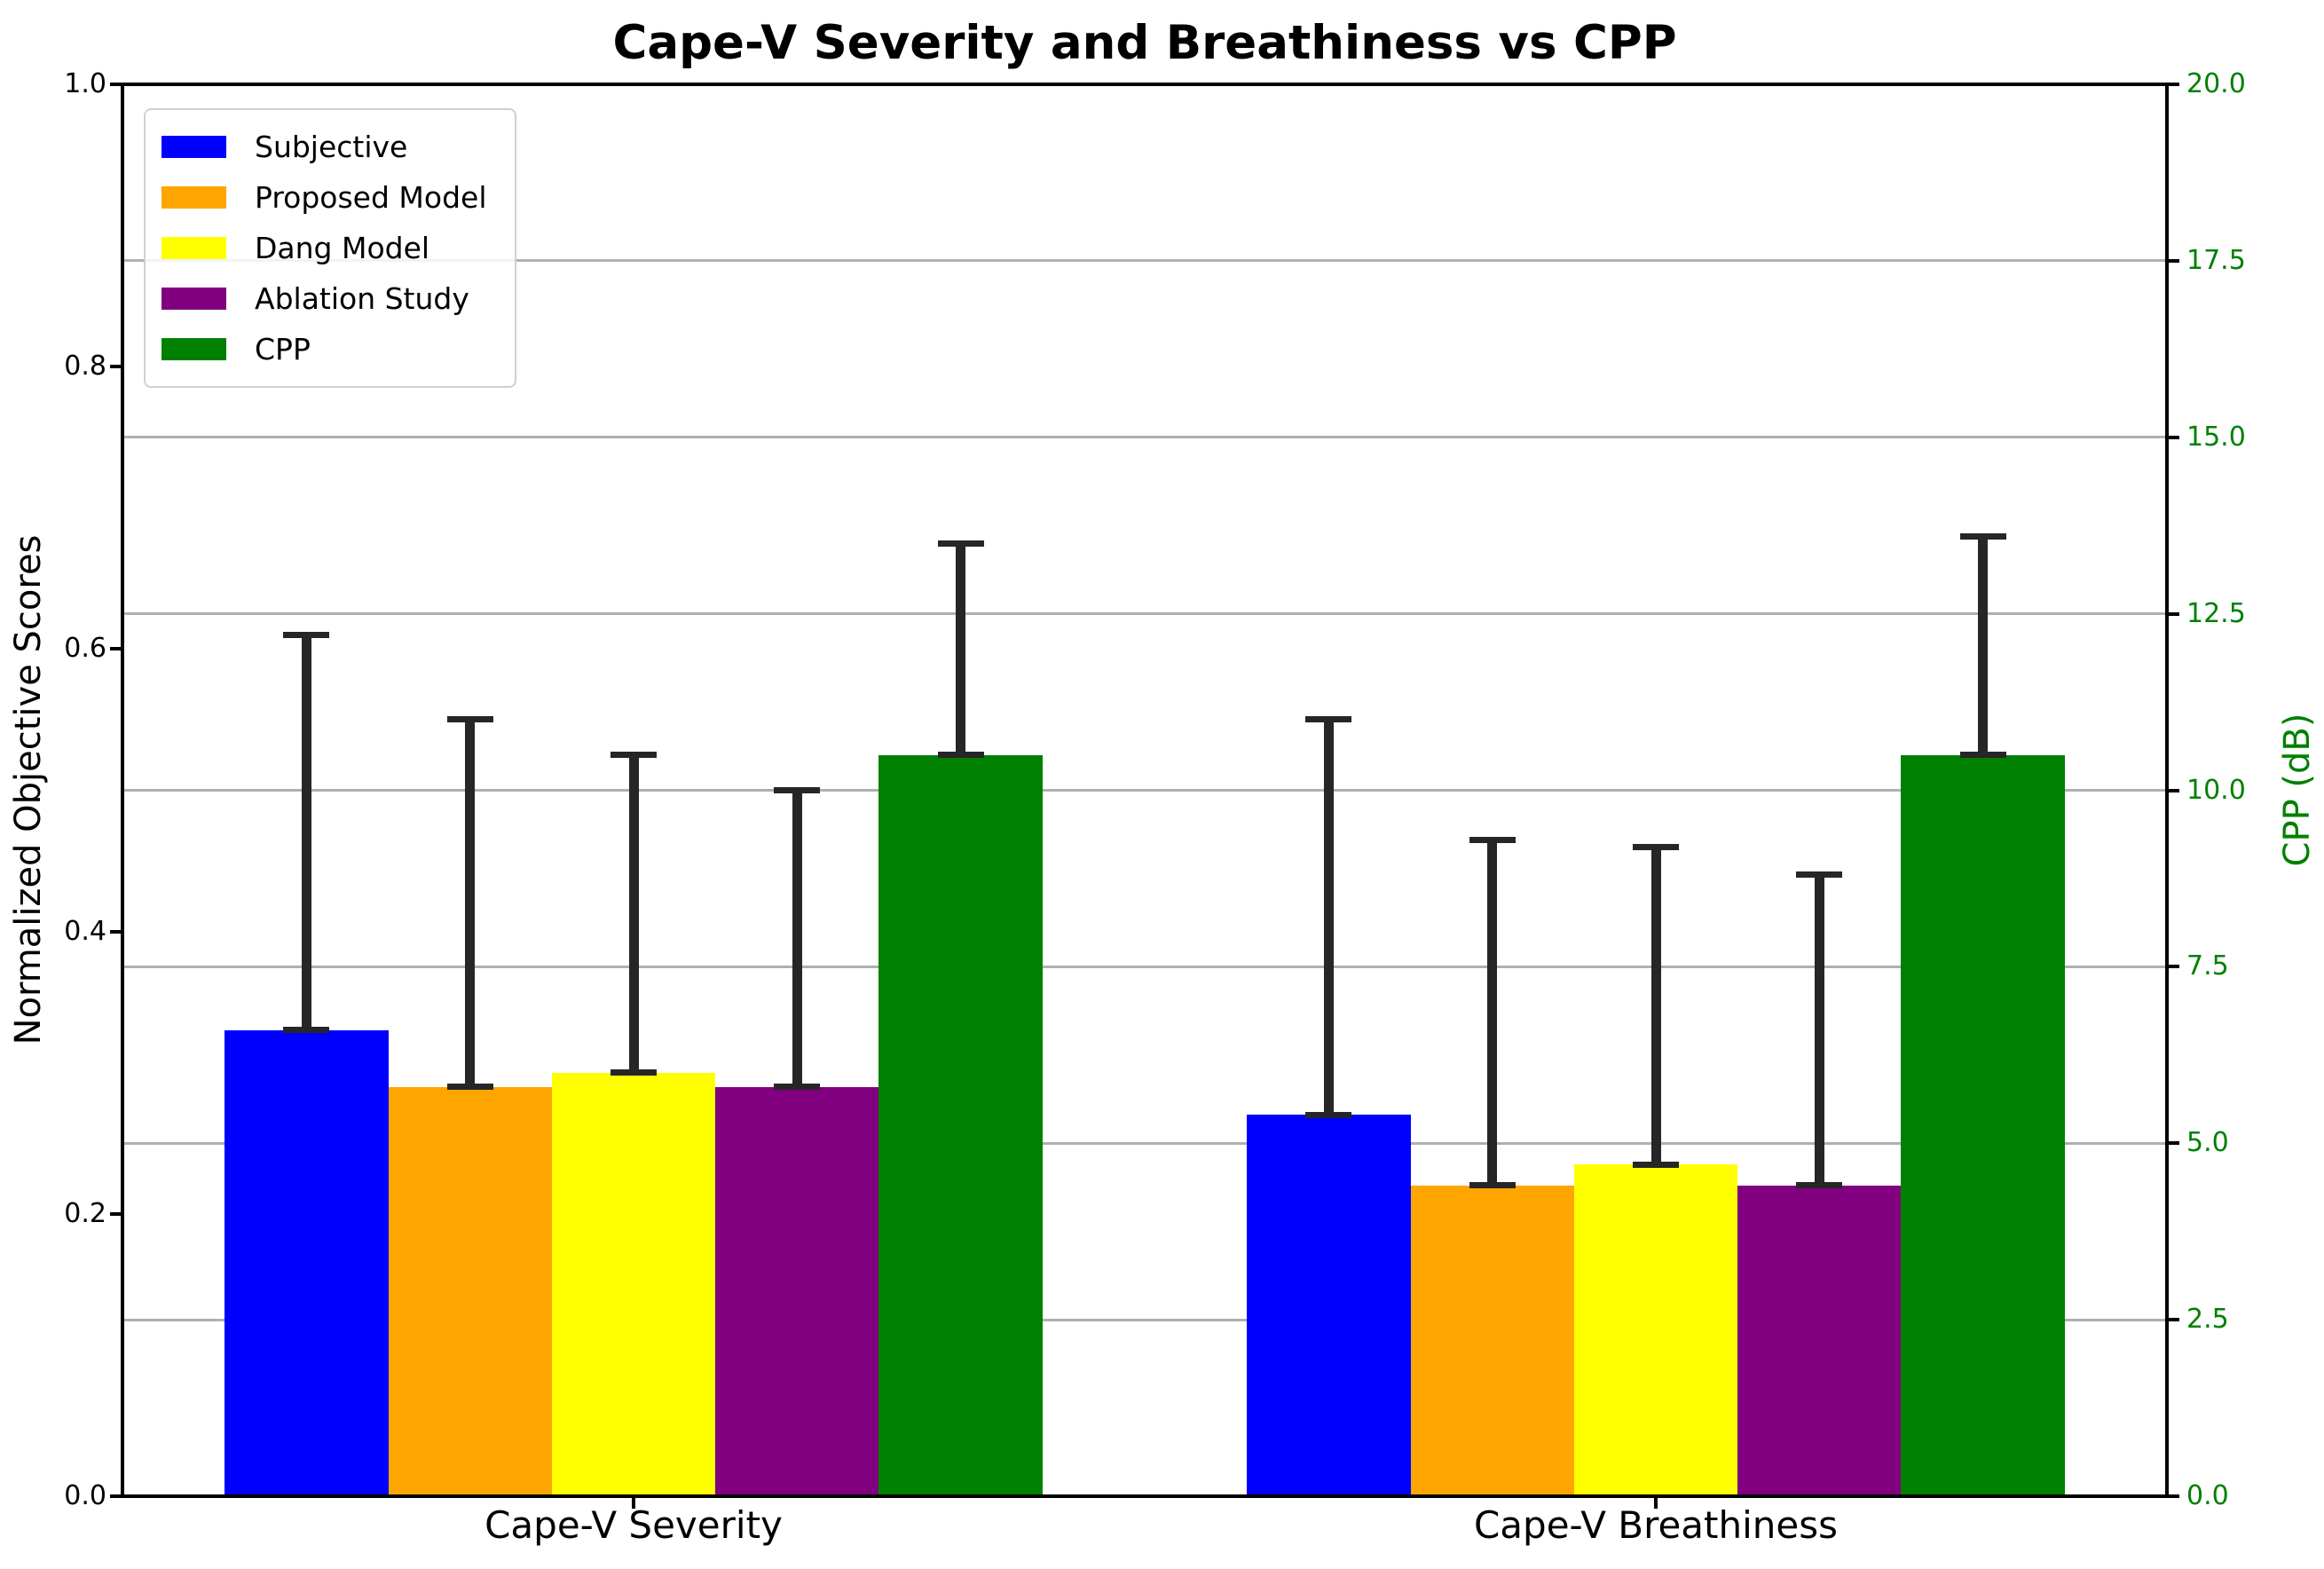 This screenshot has height=1569, width=2324. I want to click on x-axis-category-label: Cape-V Breathiness, so click(1656, 1525).